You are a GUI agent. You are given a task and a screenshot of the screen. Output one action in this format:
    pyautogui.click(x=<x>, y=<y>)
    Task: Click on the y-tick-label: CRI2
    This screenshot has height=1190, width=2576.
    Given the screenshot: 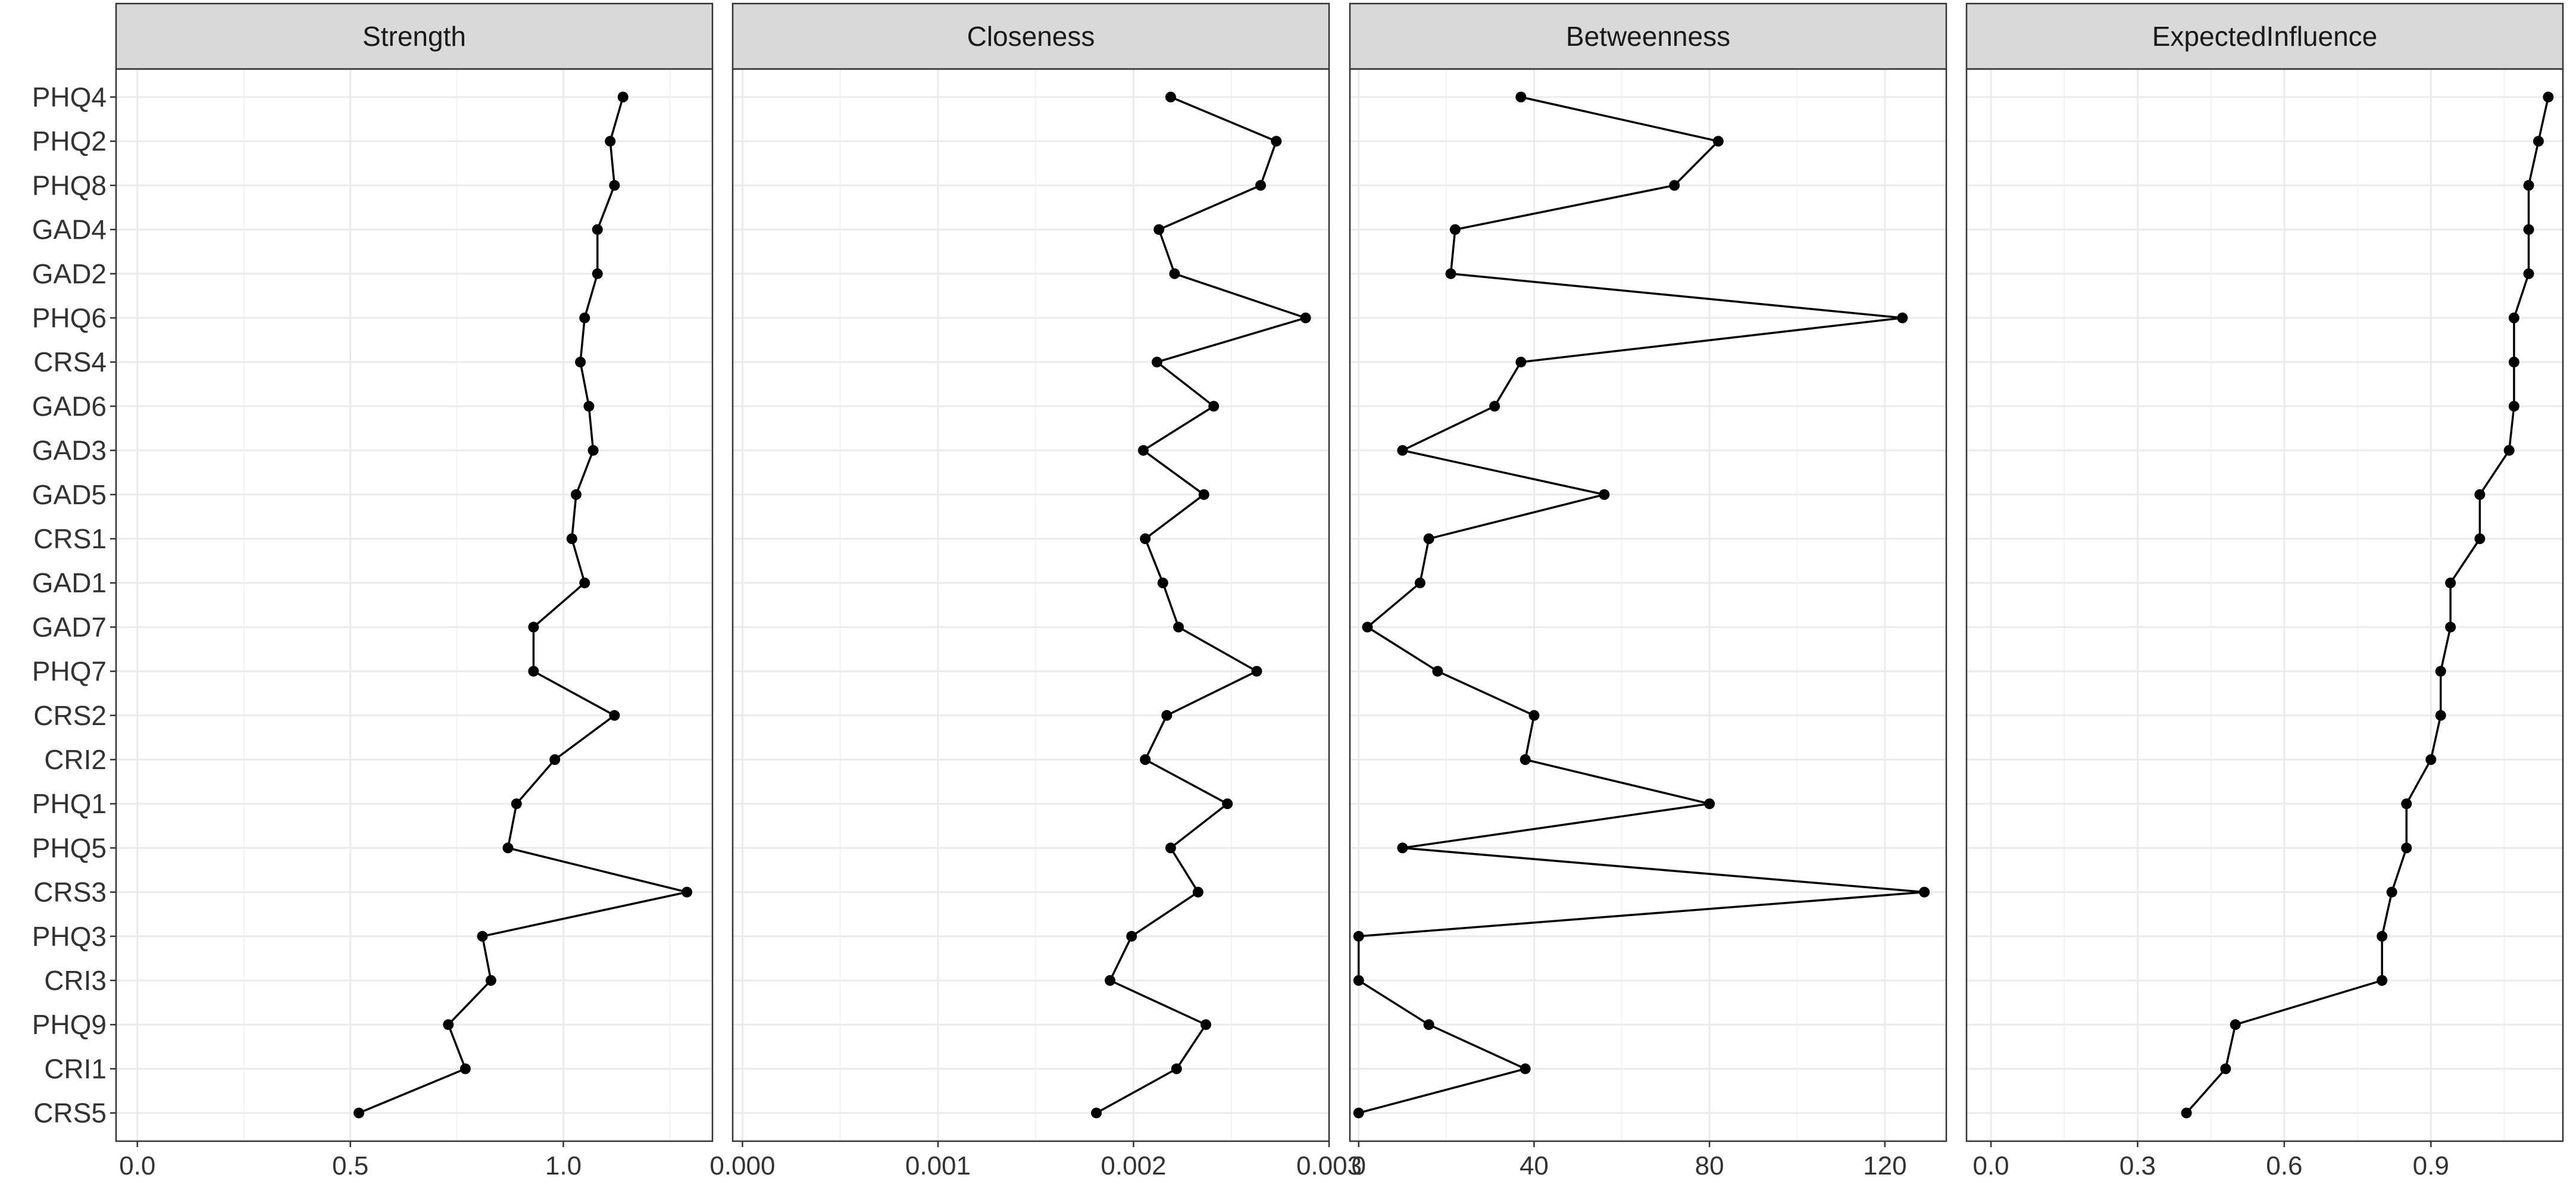 What is the action you would take?
    pyautogui.click(x=75, y=759)
    